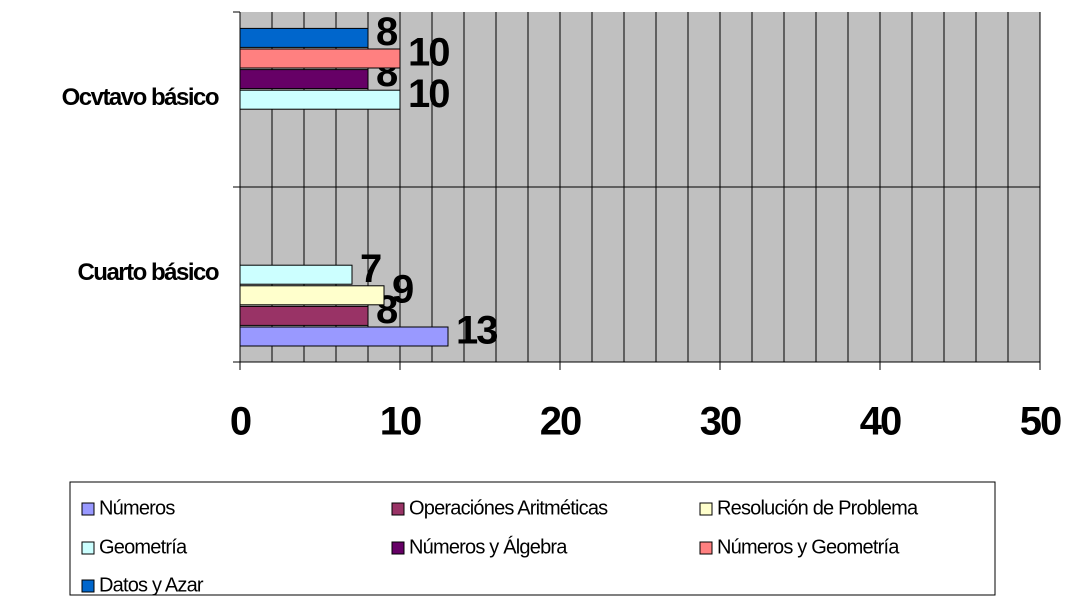  I want to click on legend-label: Geometría, so click(143, 547).